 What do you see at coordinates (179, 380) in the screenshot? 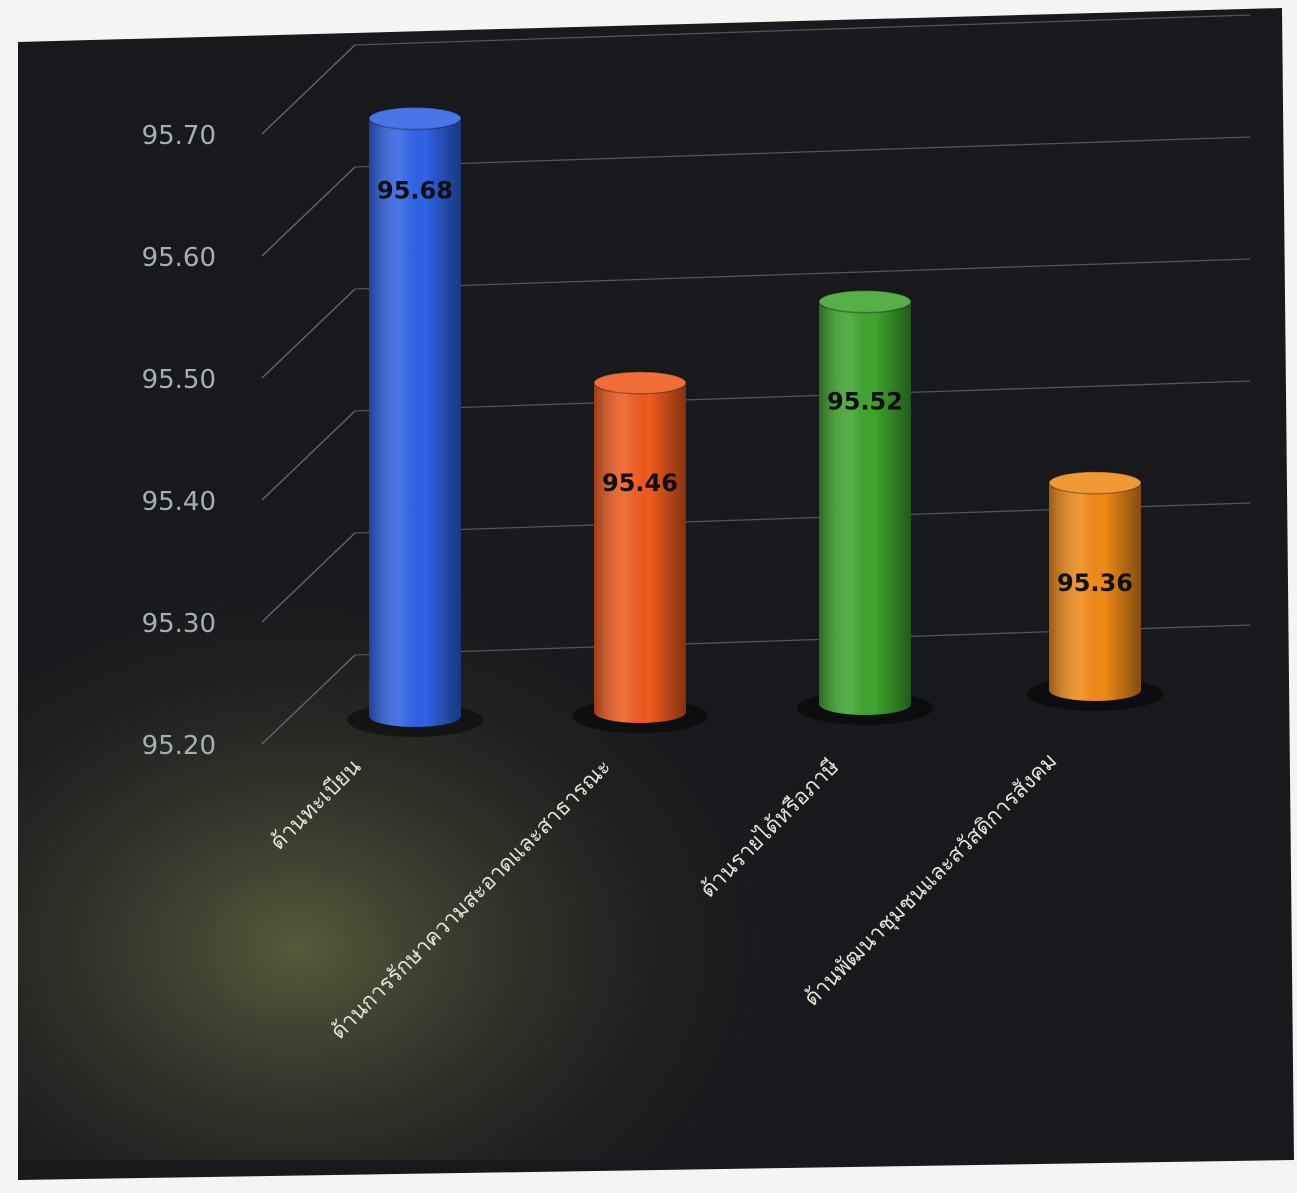
I see `y-tick-label: 95.50` at bounding box center [179, 380].